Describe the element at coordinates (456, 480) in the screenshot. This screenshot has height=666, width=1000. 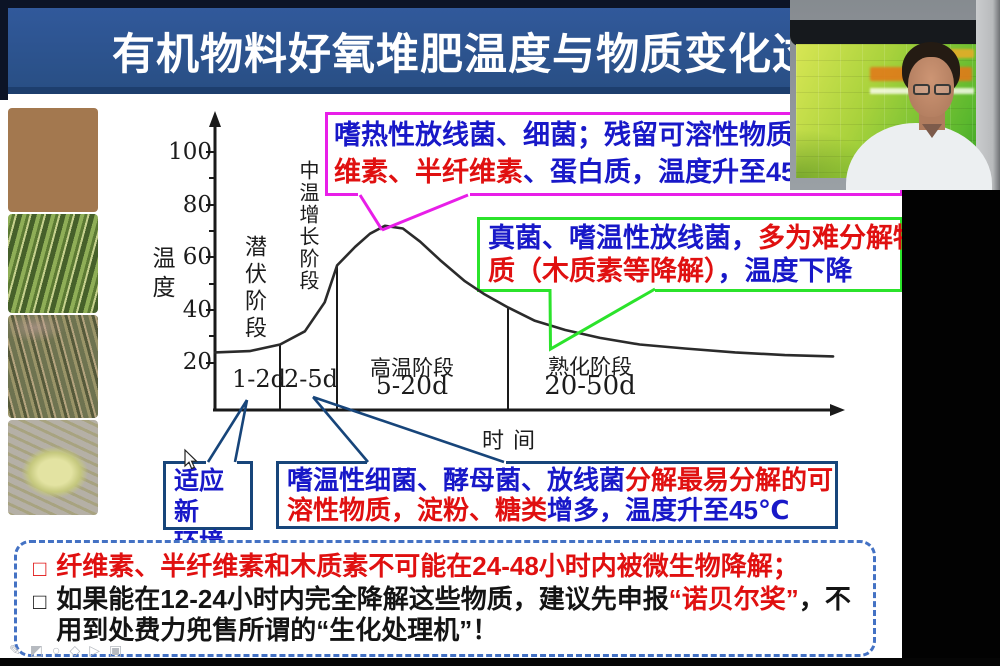
I see `mesophilic-text-1: 嗜温性细菌、酵母菌、放线菌` at that location.